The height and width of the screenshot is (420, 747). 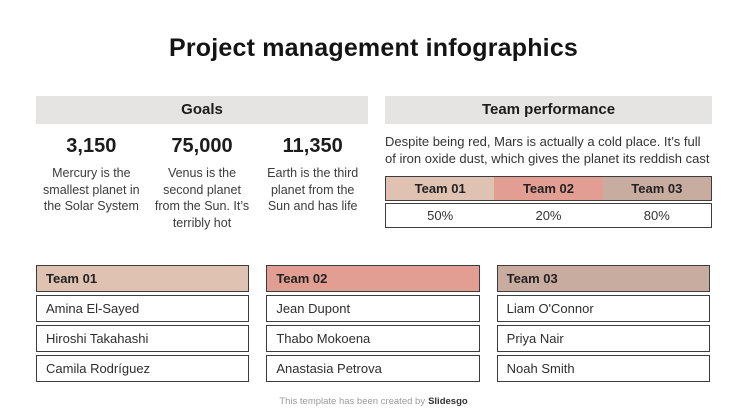 What do you see at coordinates (373, 338) in the screenshot?
I see `team-member-row: Thabo Mokoena` at bounding box center [373, 338].